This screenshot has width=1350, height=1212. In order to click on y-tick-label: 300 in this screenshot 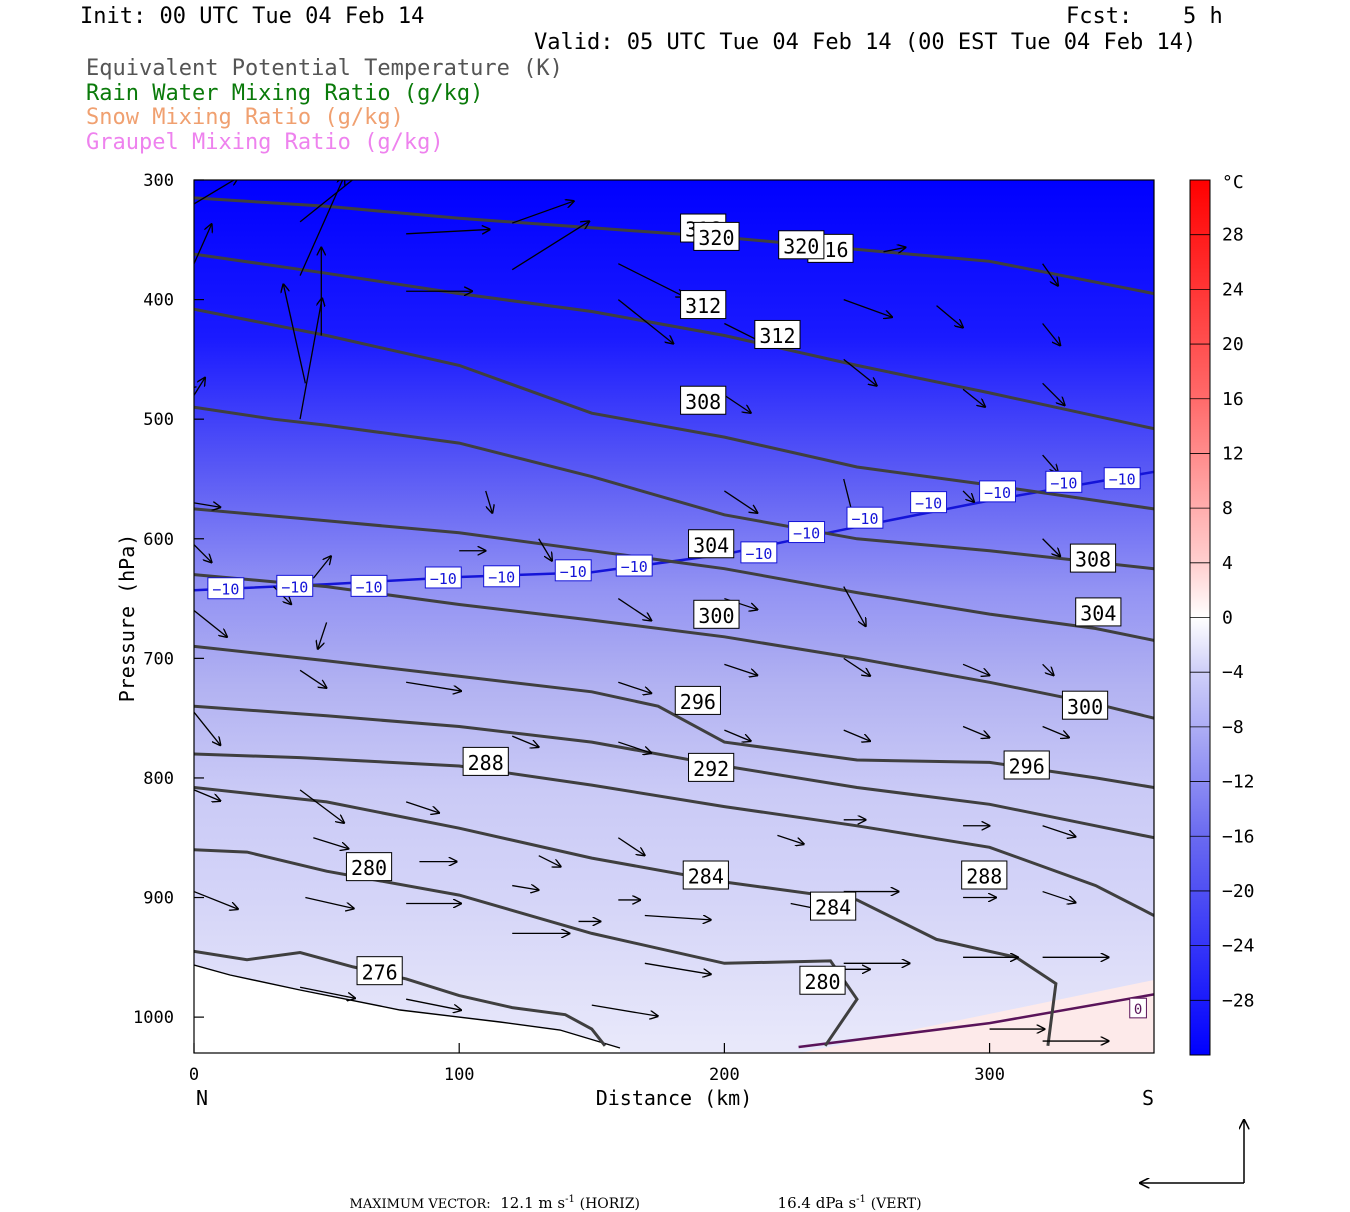, I will do `click(158, 181)`.